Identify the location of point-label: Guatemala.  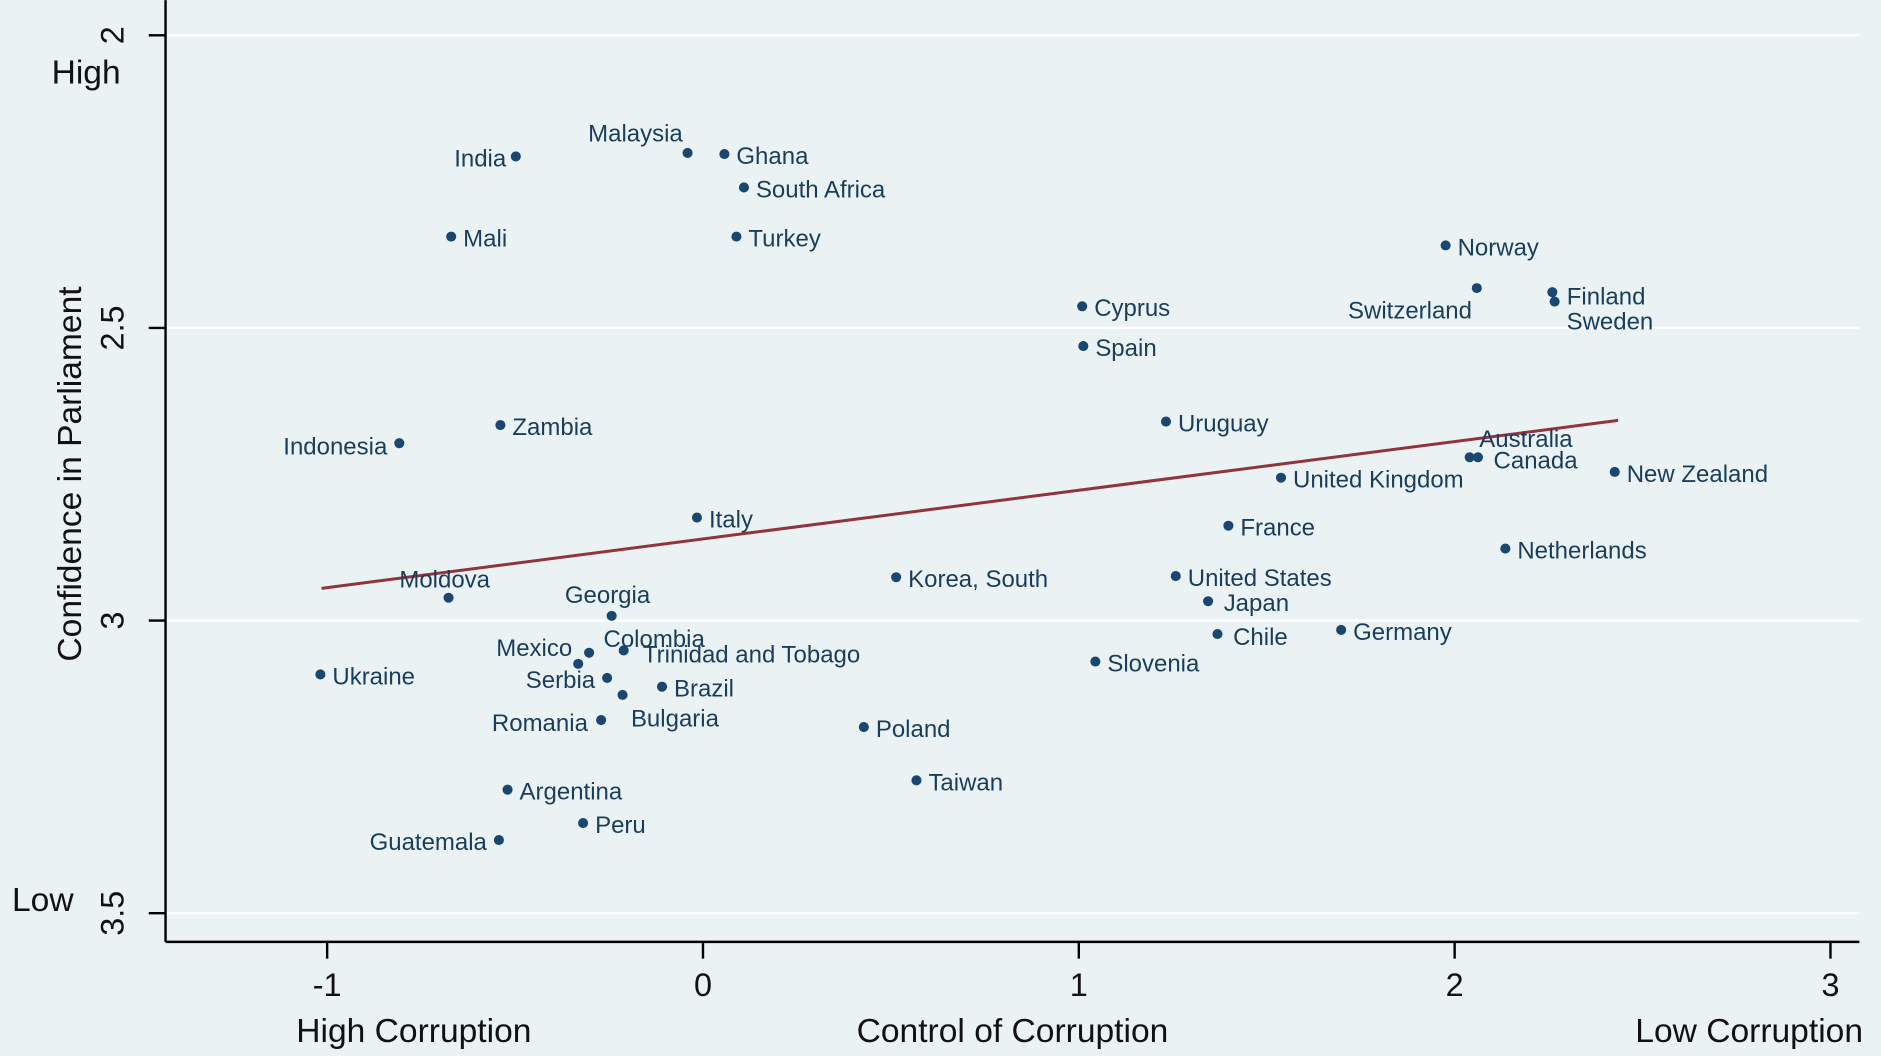
(429, 842).